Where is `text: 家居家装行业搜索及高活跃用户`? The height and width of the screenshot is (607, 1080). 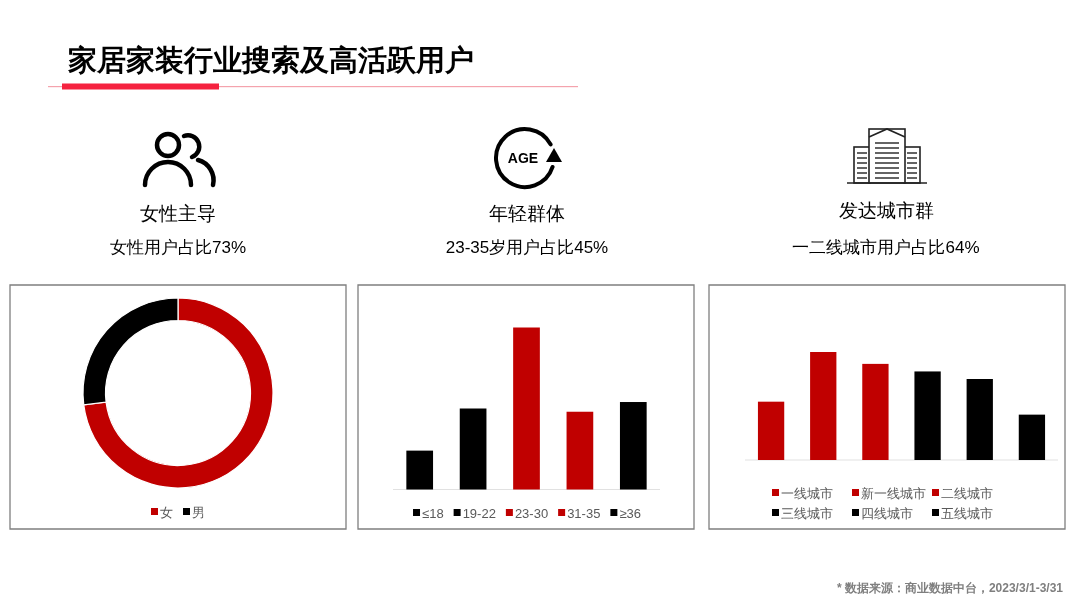
text: 家居家装行业搜索及高活跃用户 is located at coordinates (270, 60).